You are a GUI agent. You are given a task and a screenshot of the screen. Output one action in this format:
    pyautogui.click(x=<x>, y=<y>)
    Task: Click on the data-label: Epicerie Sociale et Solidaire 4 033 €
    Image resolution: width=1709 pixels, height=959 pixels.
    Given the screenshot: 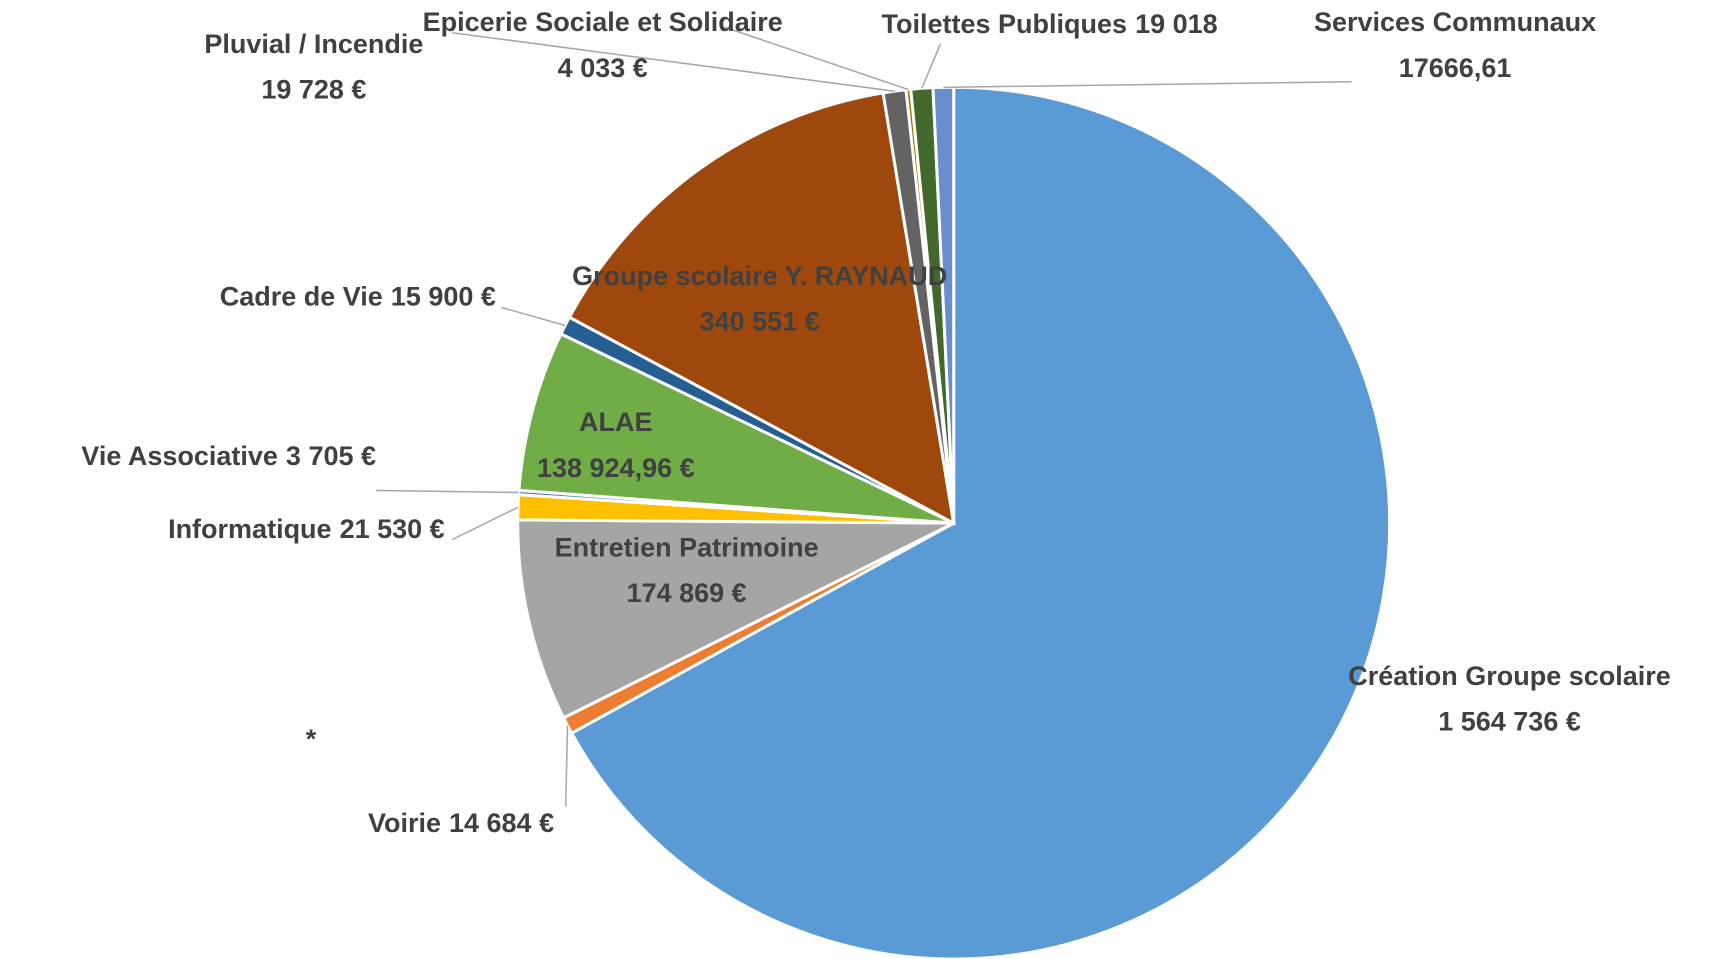 What is the action you would take?
    pyautogui.click(x=603, y=45)
    